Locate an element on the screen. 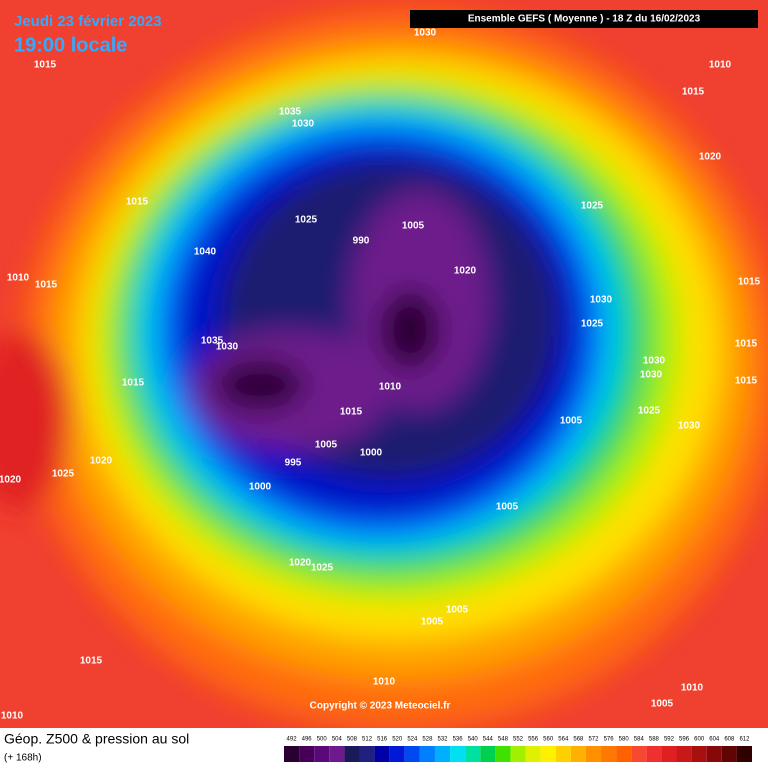 The image size is (768, 773). local-time: 19:00 locale is located at coordinates (70, 45).